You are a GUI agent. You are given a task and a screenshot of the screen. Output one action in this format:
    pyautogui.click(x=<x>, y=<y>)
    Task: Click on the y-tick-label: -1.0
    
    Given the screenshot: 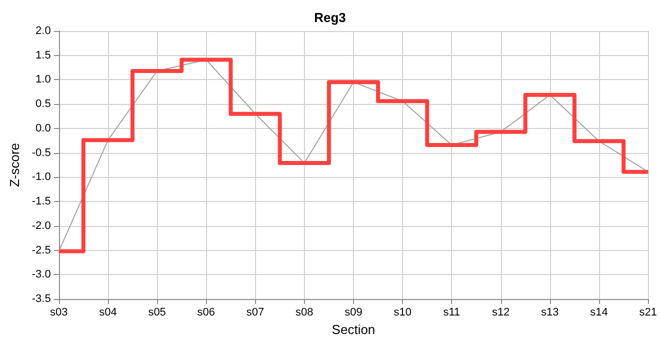 What is the action you would take?
    pyautogui.click(x=41, y=177)
    